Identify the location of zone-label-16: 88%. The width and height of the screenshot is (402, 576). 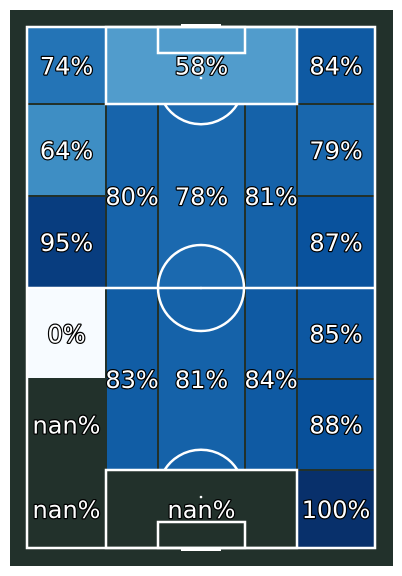
(335, 426).